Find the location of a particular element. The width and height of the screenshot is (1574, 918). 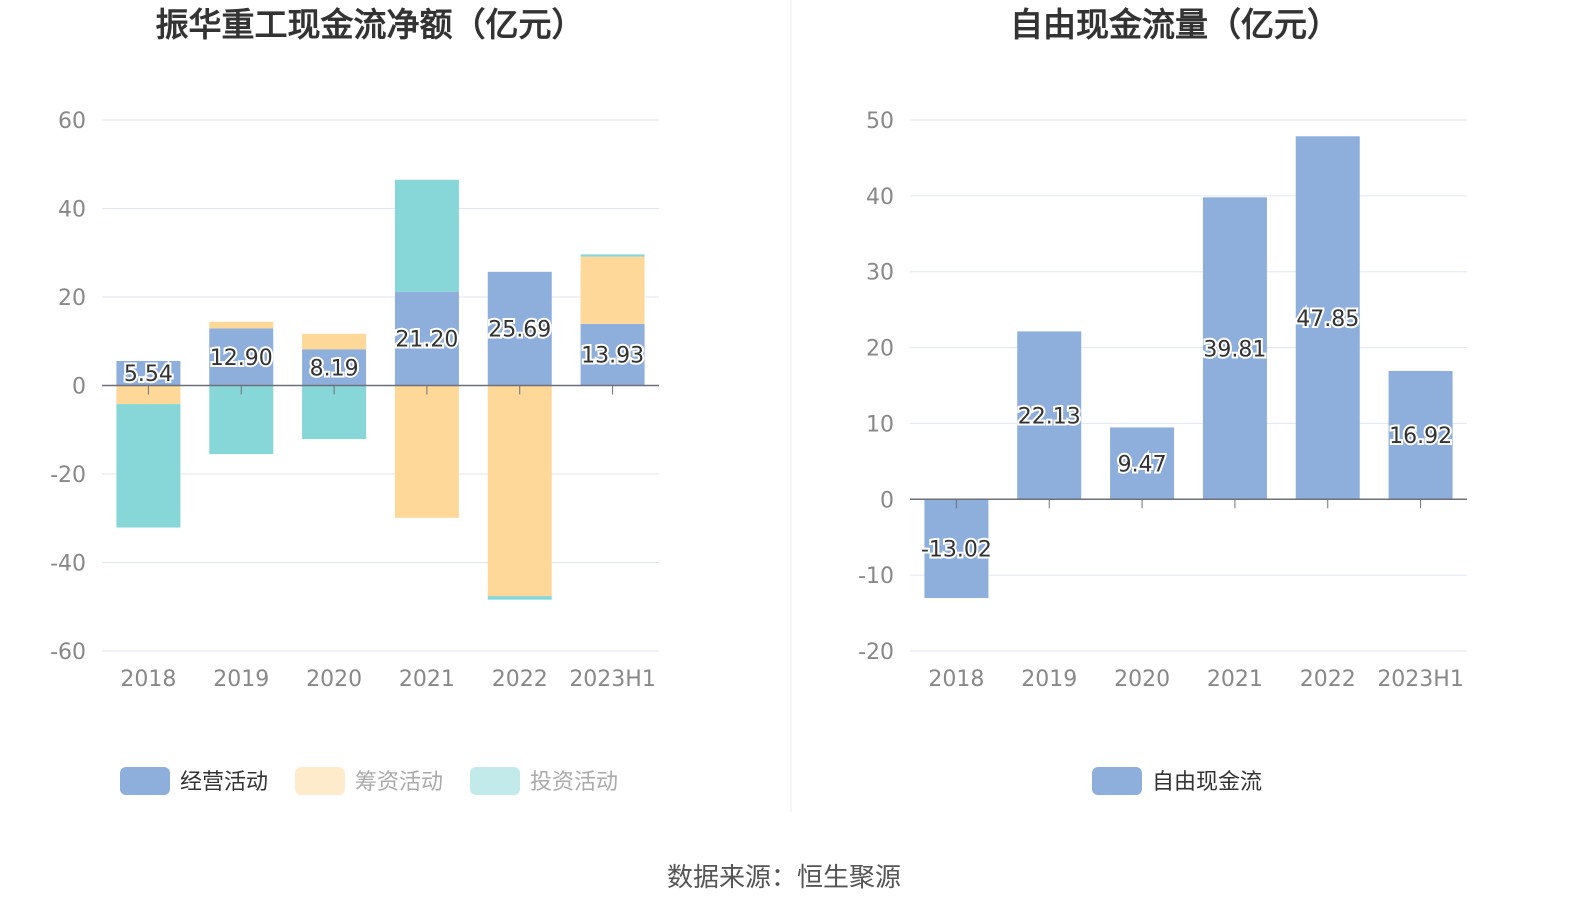

data-label: 12.90 is located at coordinates (241, 358).